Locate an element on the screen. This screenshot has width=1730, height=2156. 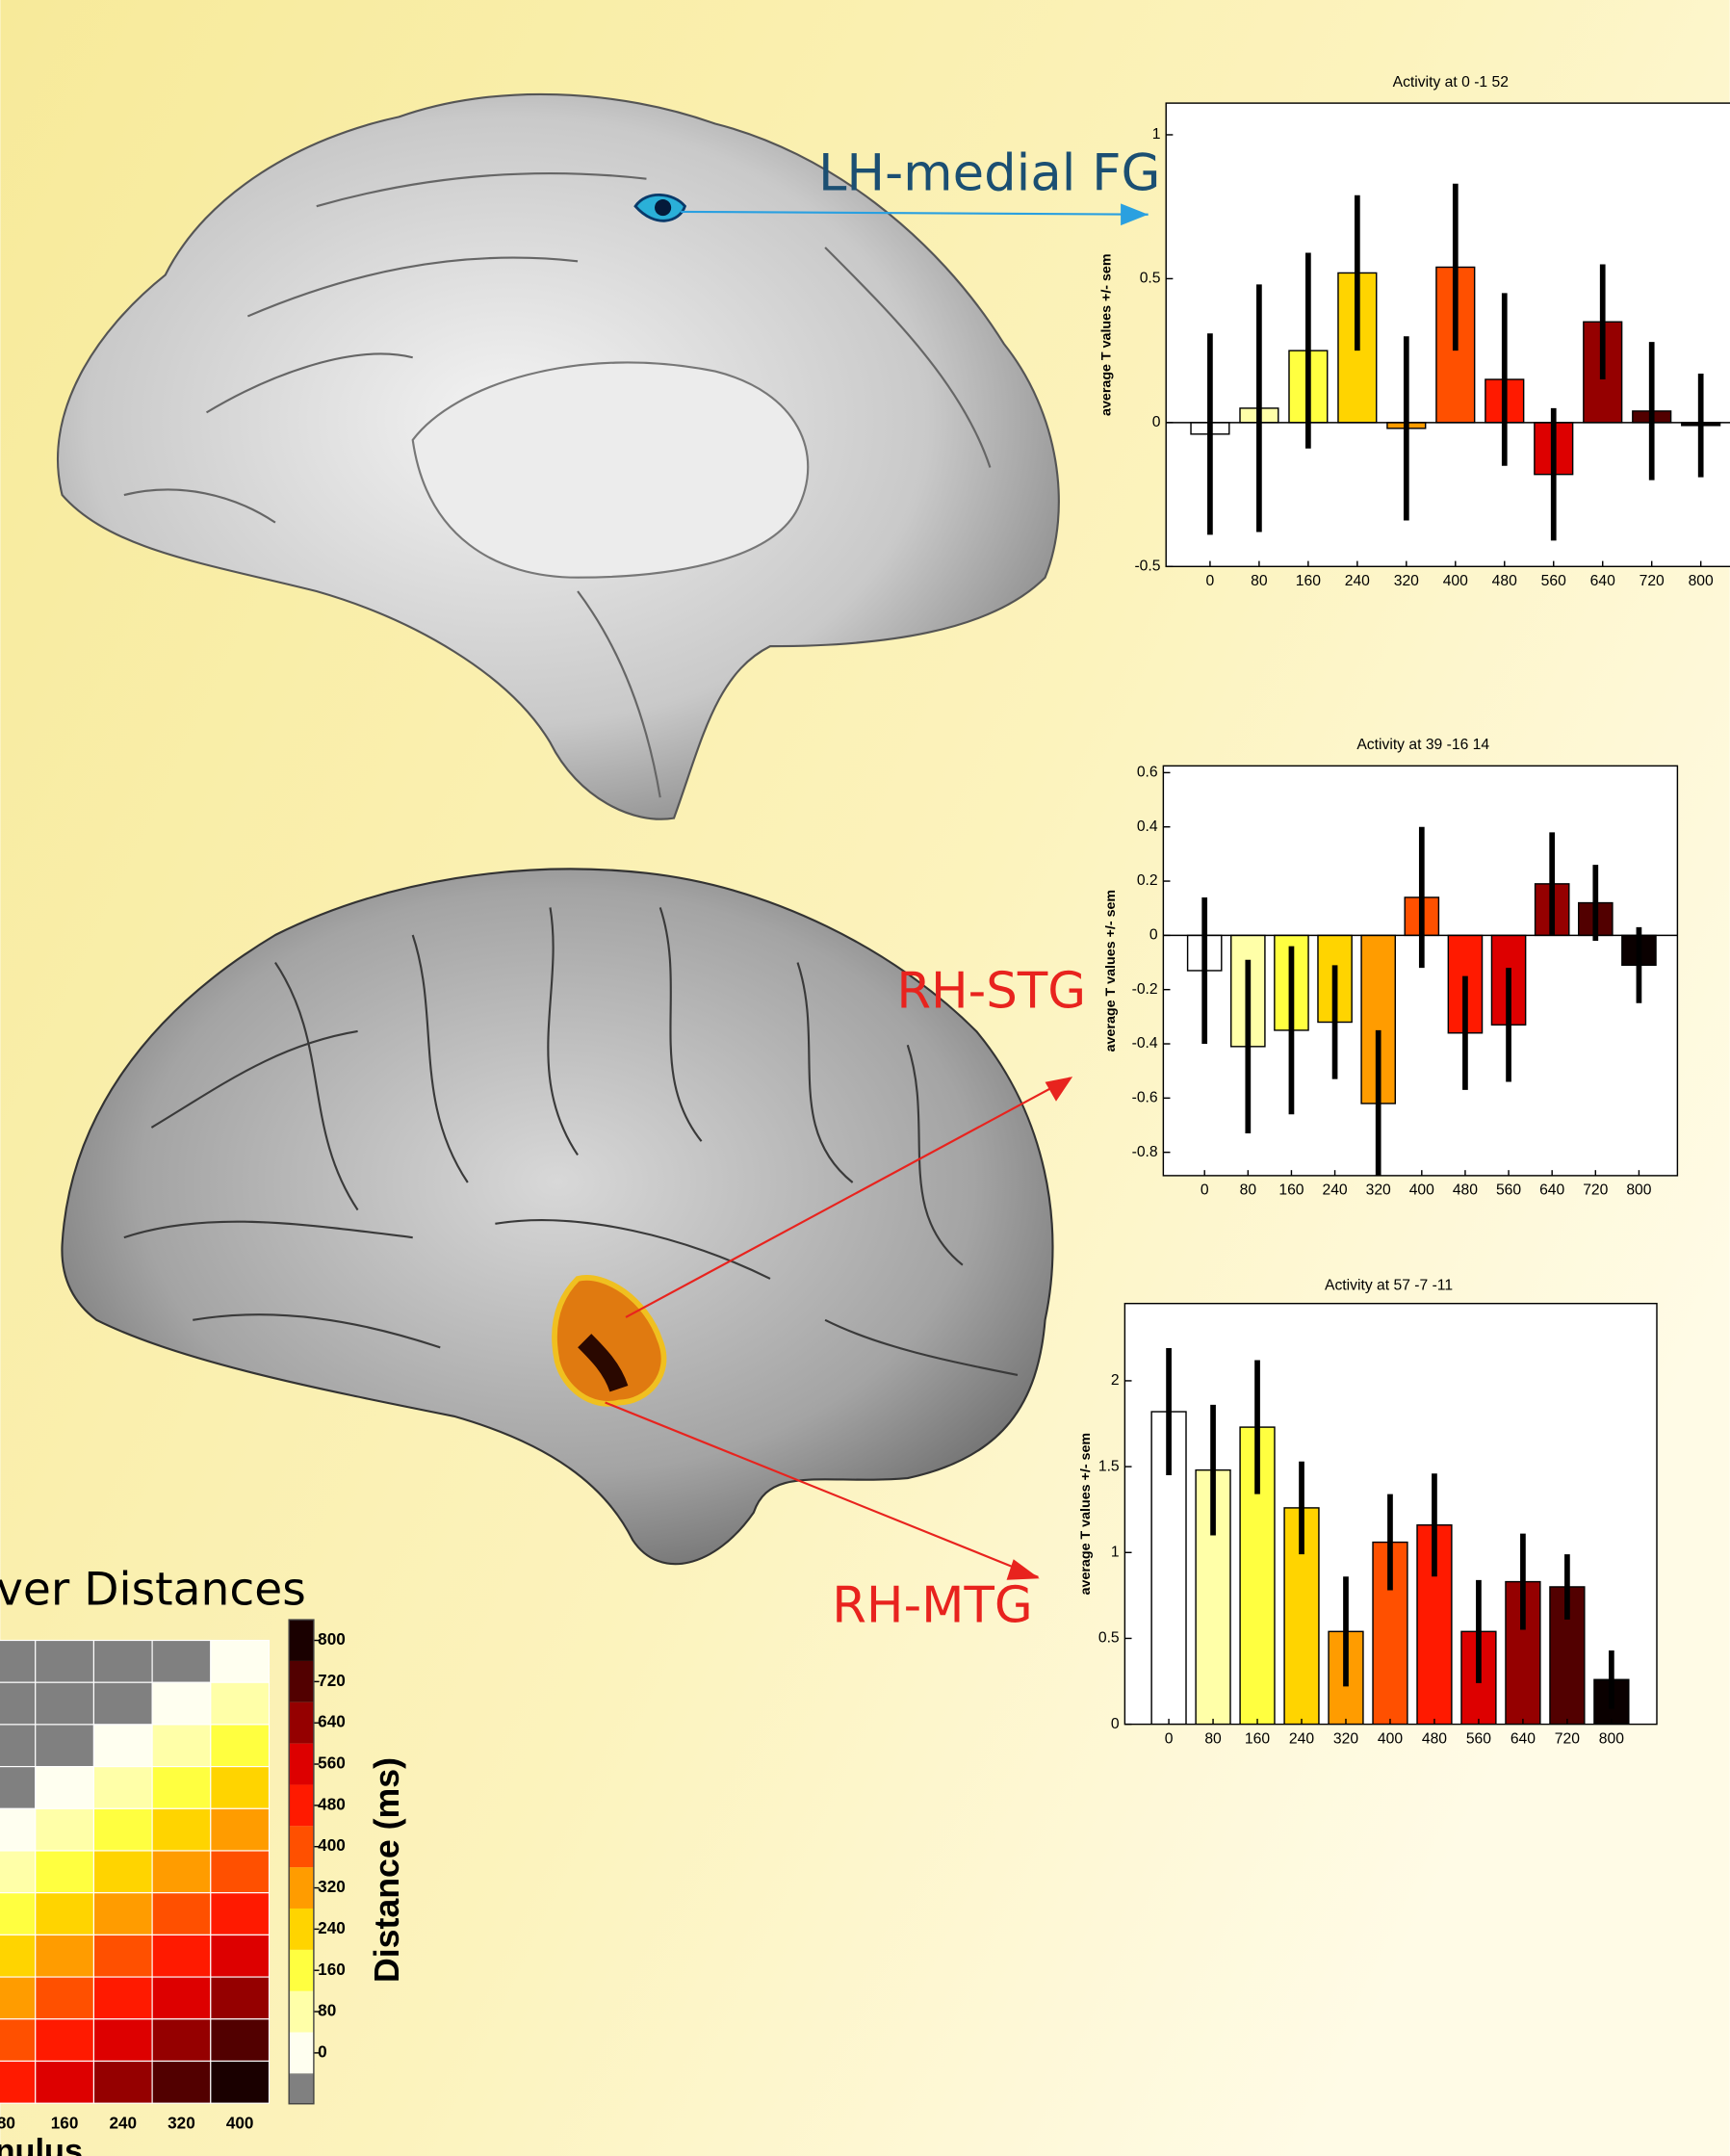
colorbar-tick-label: 480 is located at coordinates (332, 1803).